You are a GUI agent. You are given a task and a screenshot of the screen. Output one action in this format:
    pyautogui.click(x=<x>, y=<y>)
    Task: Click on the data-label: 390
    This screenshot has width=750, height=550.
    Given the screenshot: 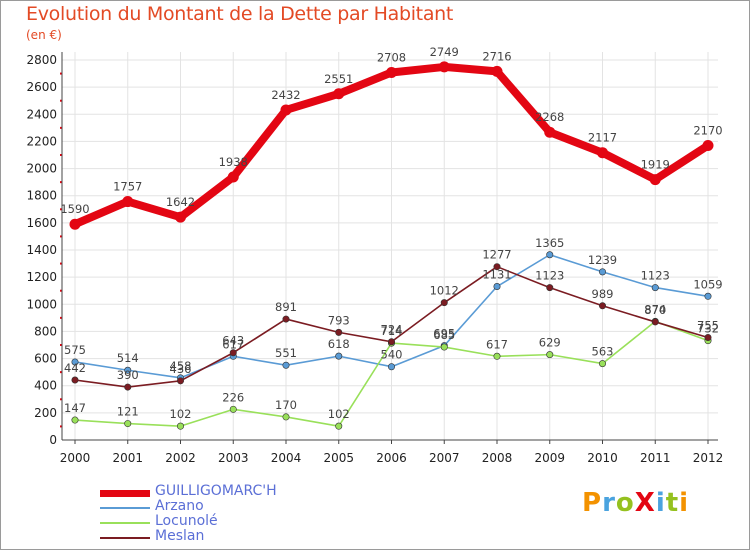 What is the action you would take?
    pyautogui.click(x=128, y=375)
    